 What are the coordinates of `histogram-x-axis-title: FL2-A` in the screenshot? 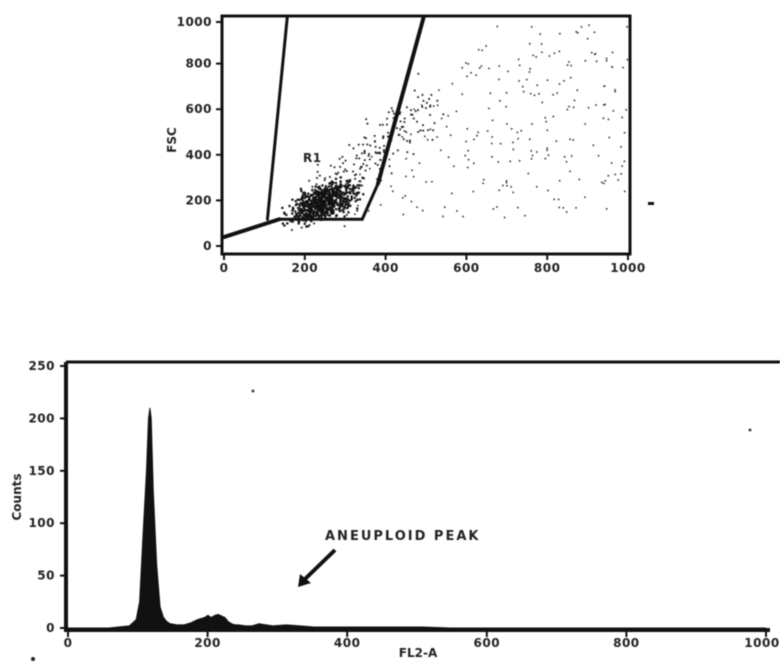 It's located at (418, 653).